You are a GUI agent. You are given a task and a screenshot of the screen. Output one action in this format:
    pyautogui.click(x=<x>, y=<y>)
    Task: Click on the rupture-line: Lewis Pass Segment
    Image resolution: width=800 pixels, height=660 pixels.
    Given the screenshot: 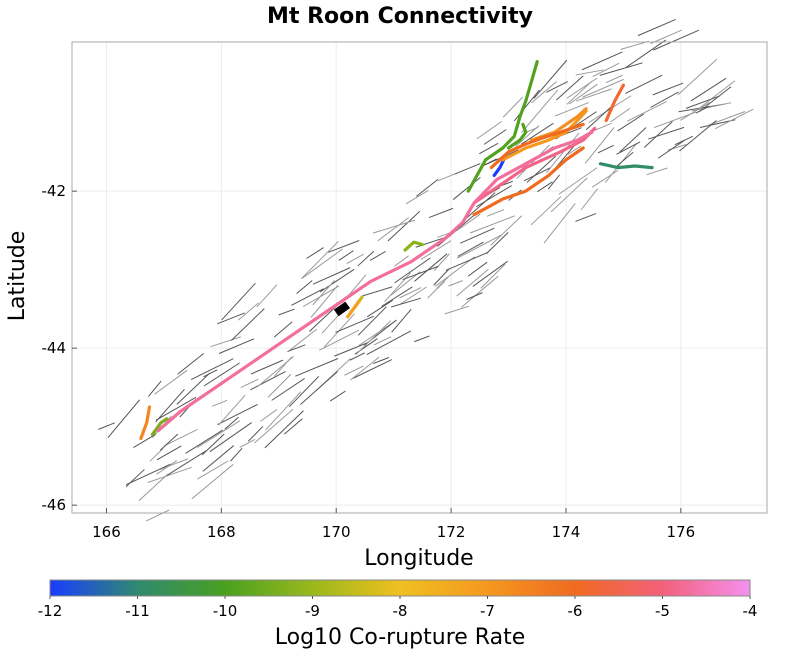 What is the action you would take?
    pyautogui.click(x=413, y=246)
    